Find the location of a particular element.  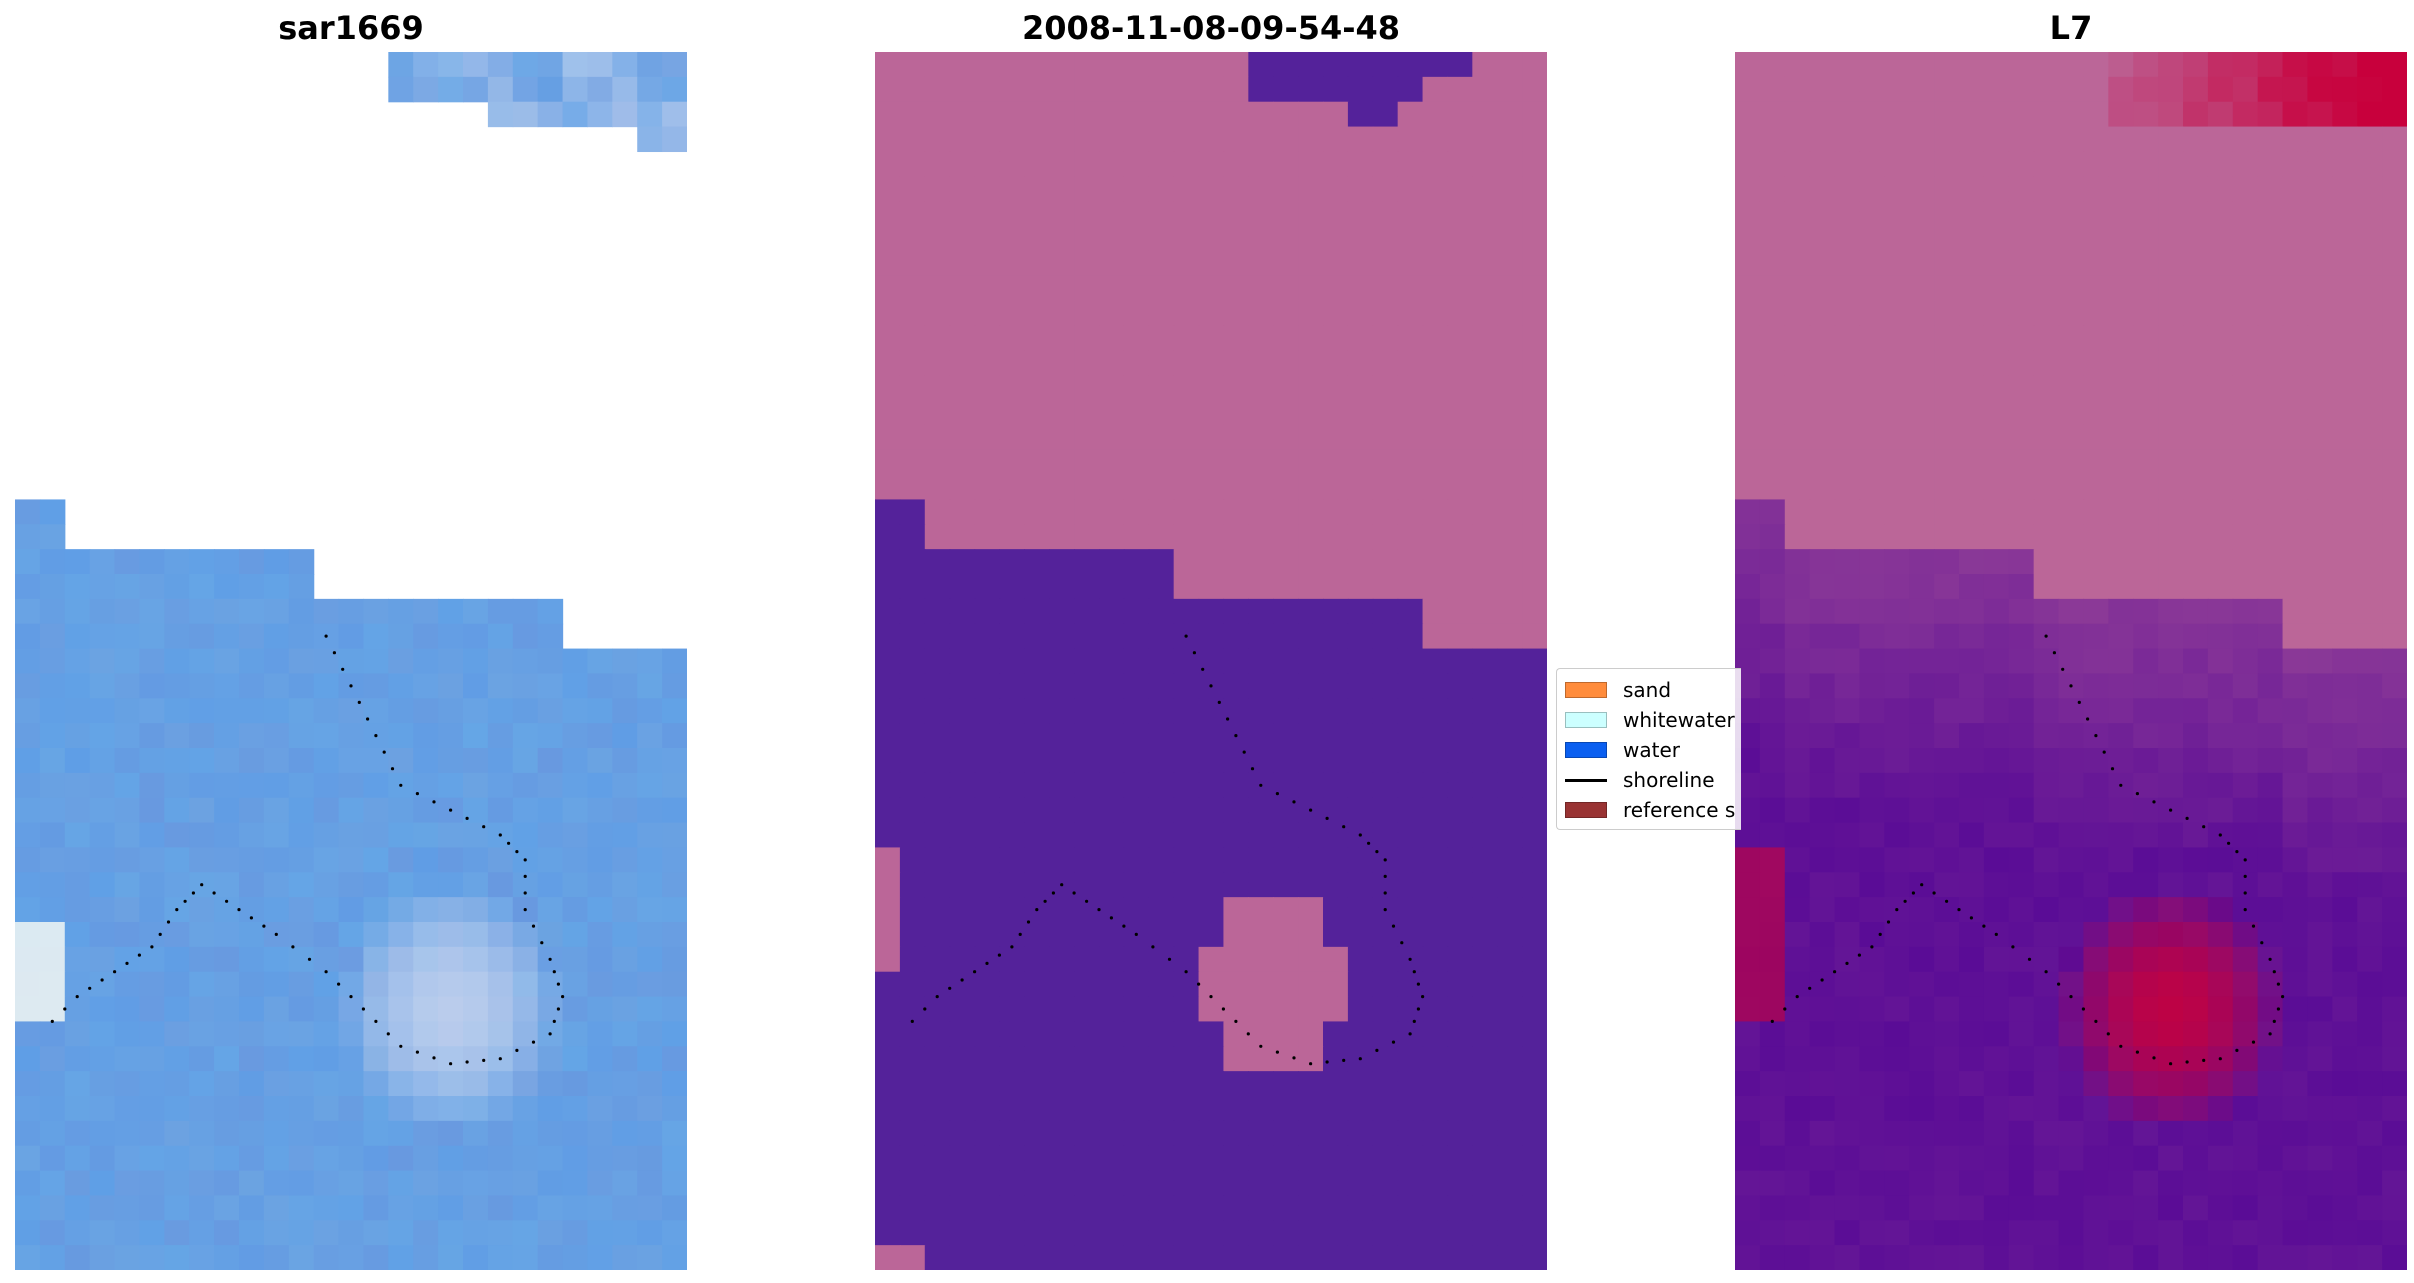

legend-swatch-water is located at coordinates (1586, 750).